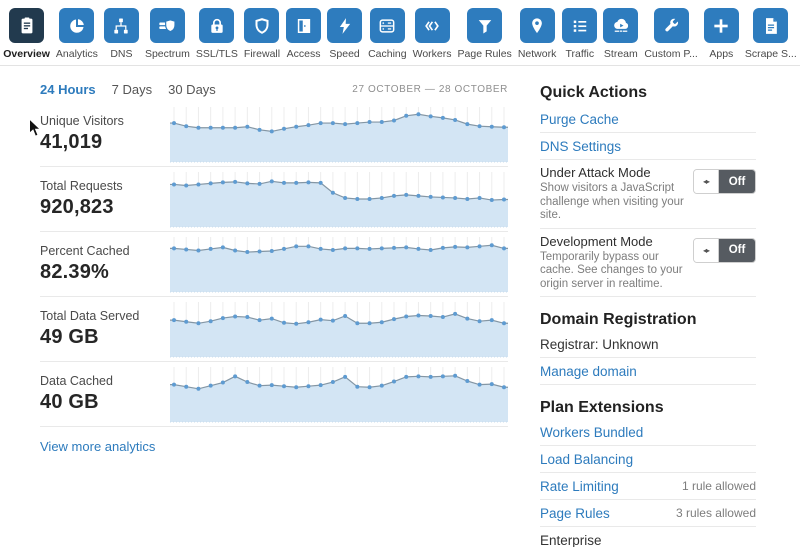  I want to click on load-balancing-row: Load Balancing, so click(648, 459).